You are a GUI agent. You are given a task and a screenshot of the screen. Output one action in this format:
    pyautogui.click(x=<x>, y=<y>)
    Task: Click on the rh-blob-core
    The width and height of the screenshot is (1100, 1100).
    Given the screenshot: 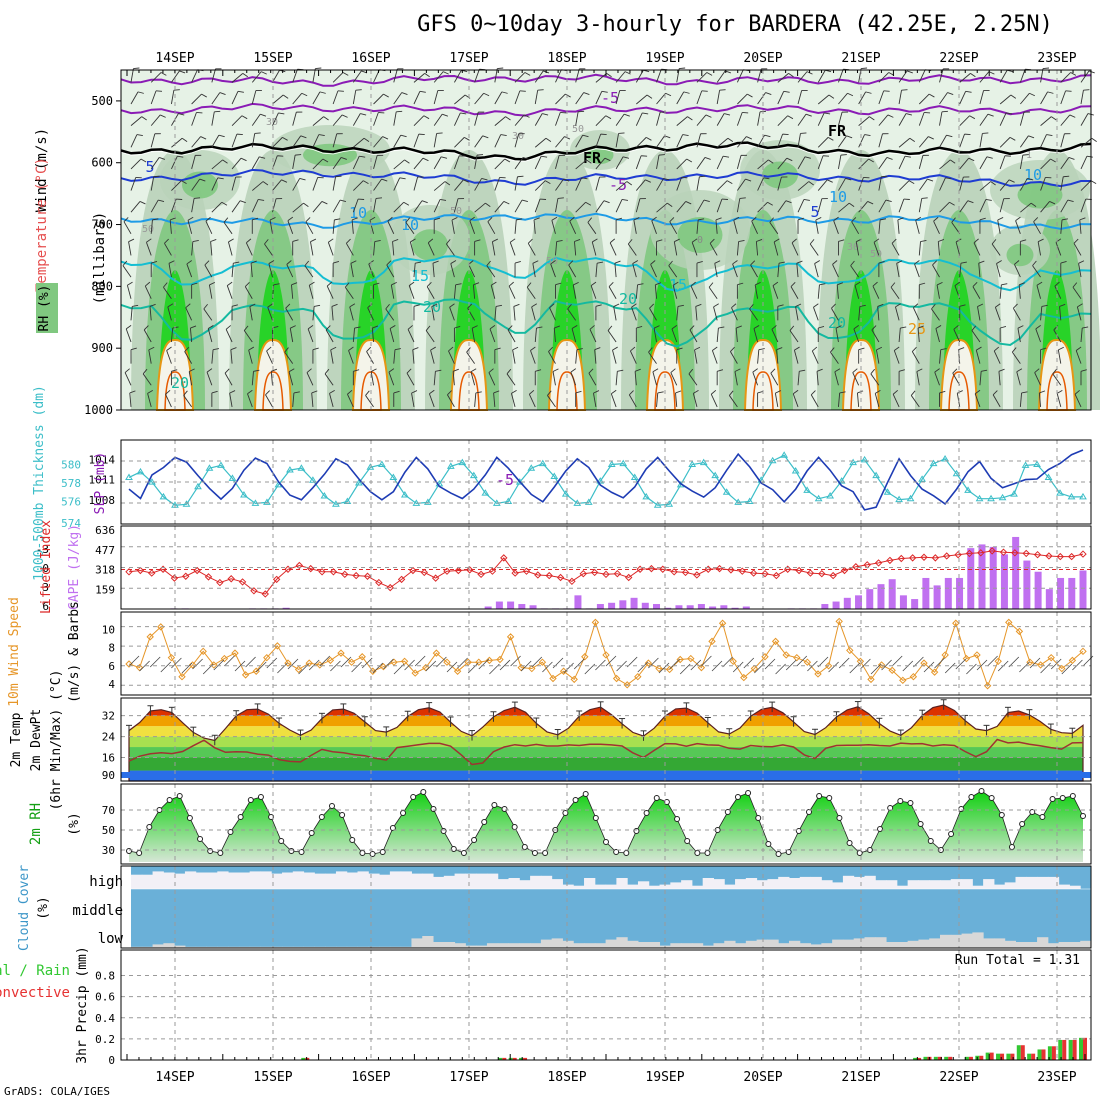 What is the action you would take?
    pyautogui.click(x=700, y=235)
    